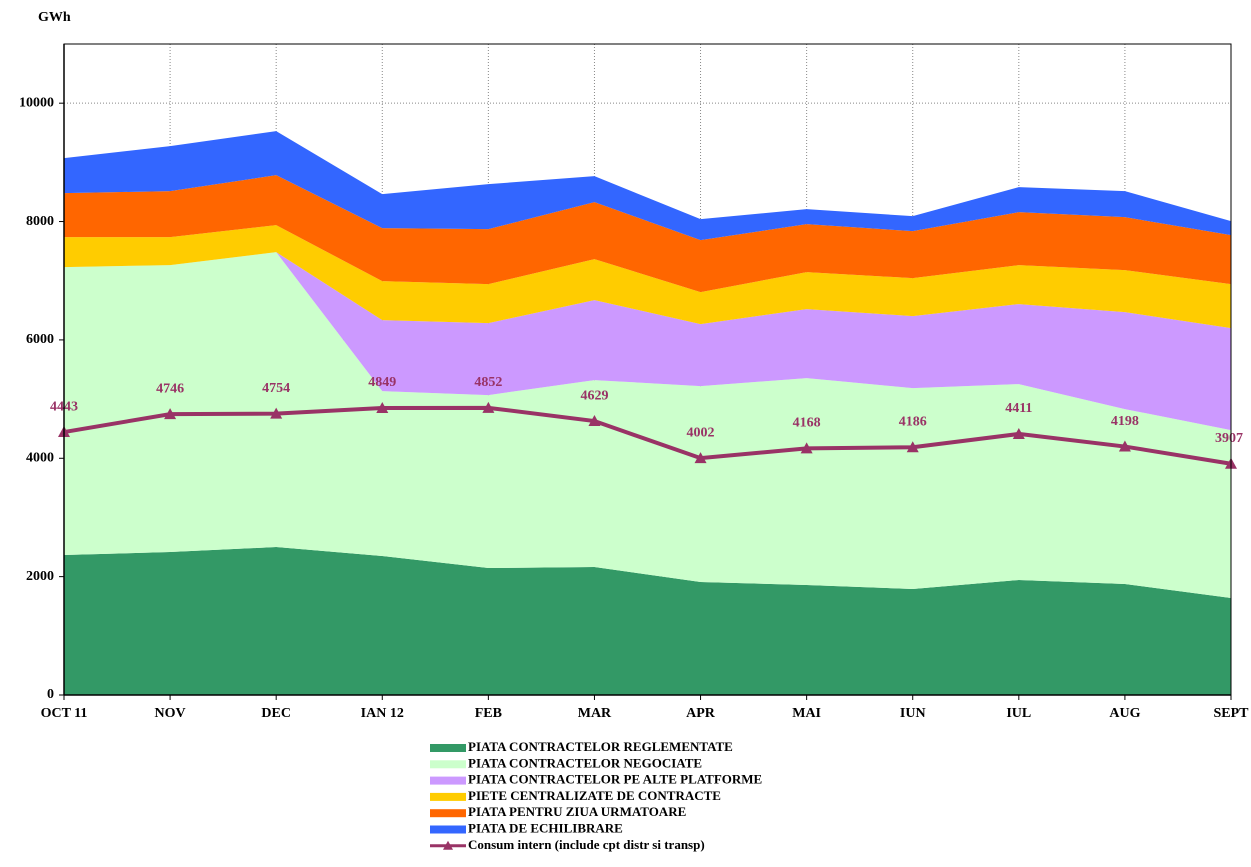 This screenshot has height=867, width=1251. Describe the element at coordinates (36, 102) in the screenshot. I see `y-tick-label: 10000` at that location.